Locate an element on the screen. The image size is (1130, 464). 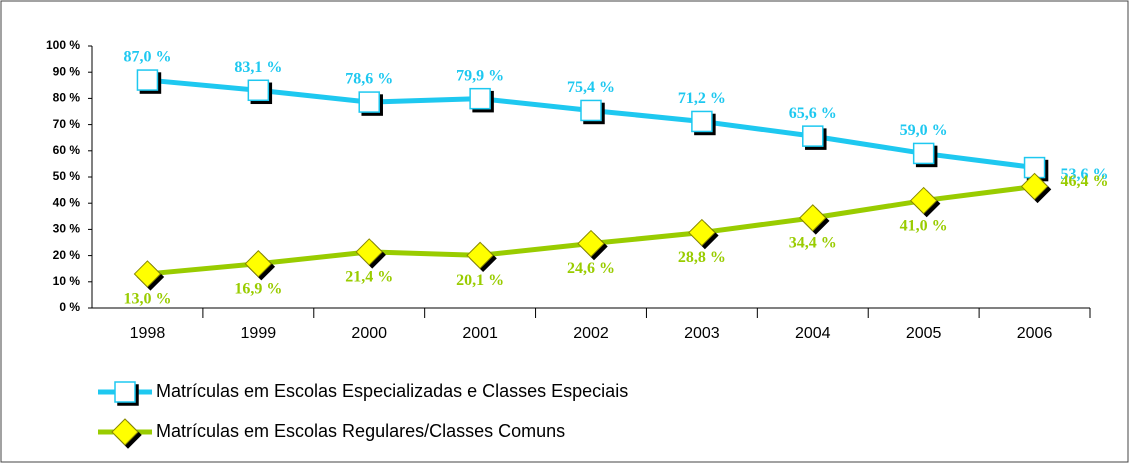
y-tick-label: 70 % is located at coordinates (67, 124).